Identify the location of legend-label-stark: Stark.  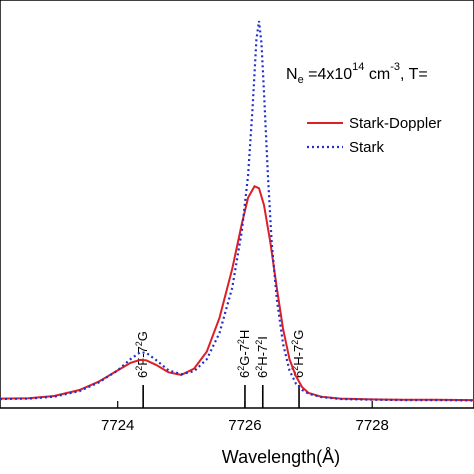
(367, 147).